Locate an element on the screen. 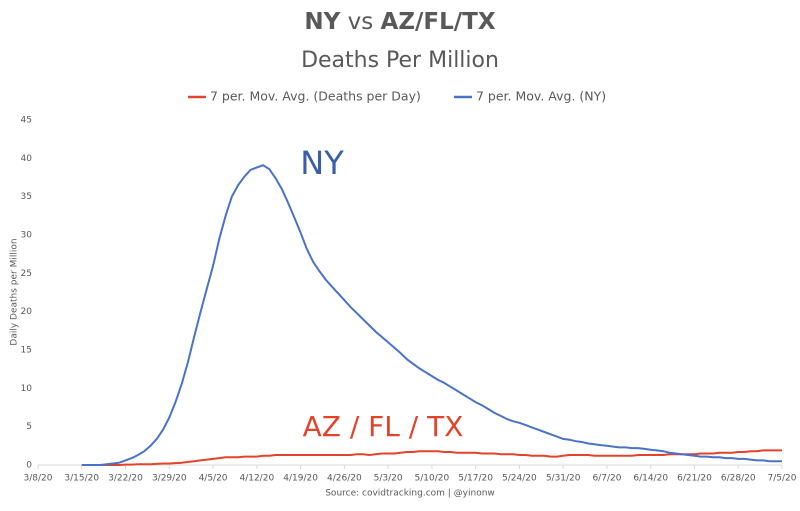  y-tick-label: 5 is located at coordinates (29, 427).